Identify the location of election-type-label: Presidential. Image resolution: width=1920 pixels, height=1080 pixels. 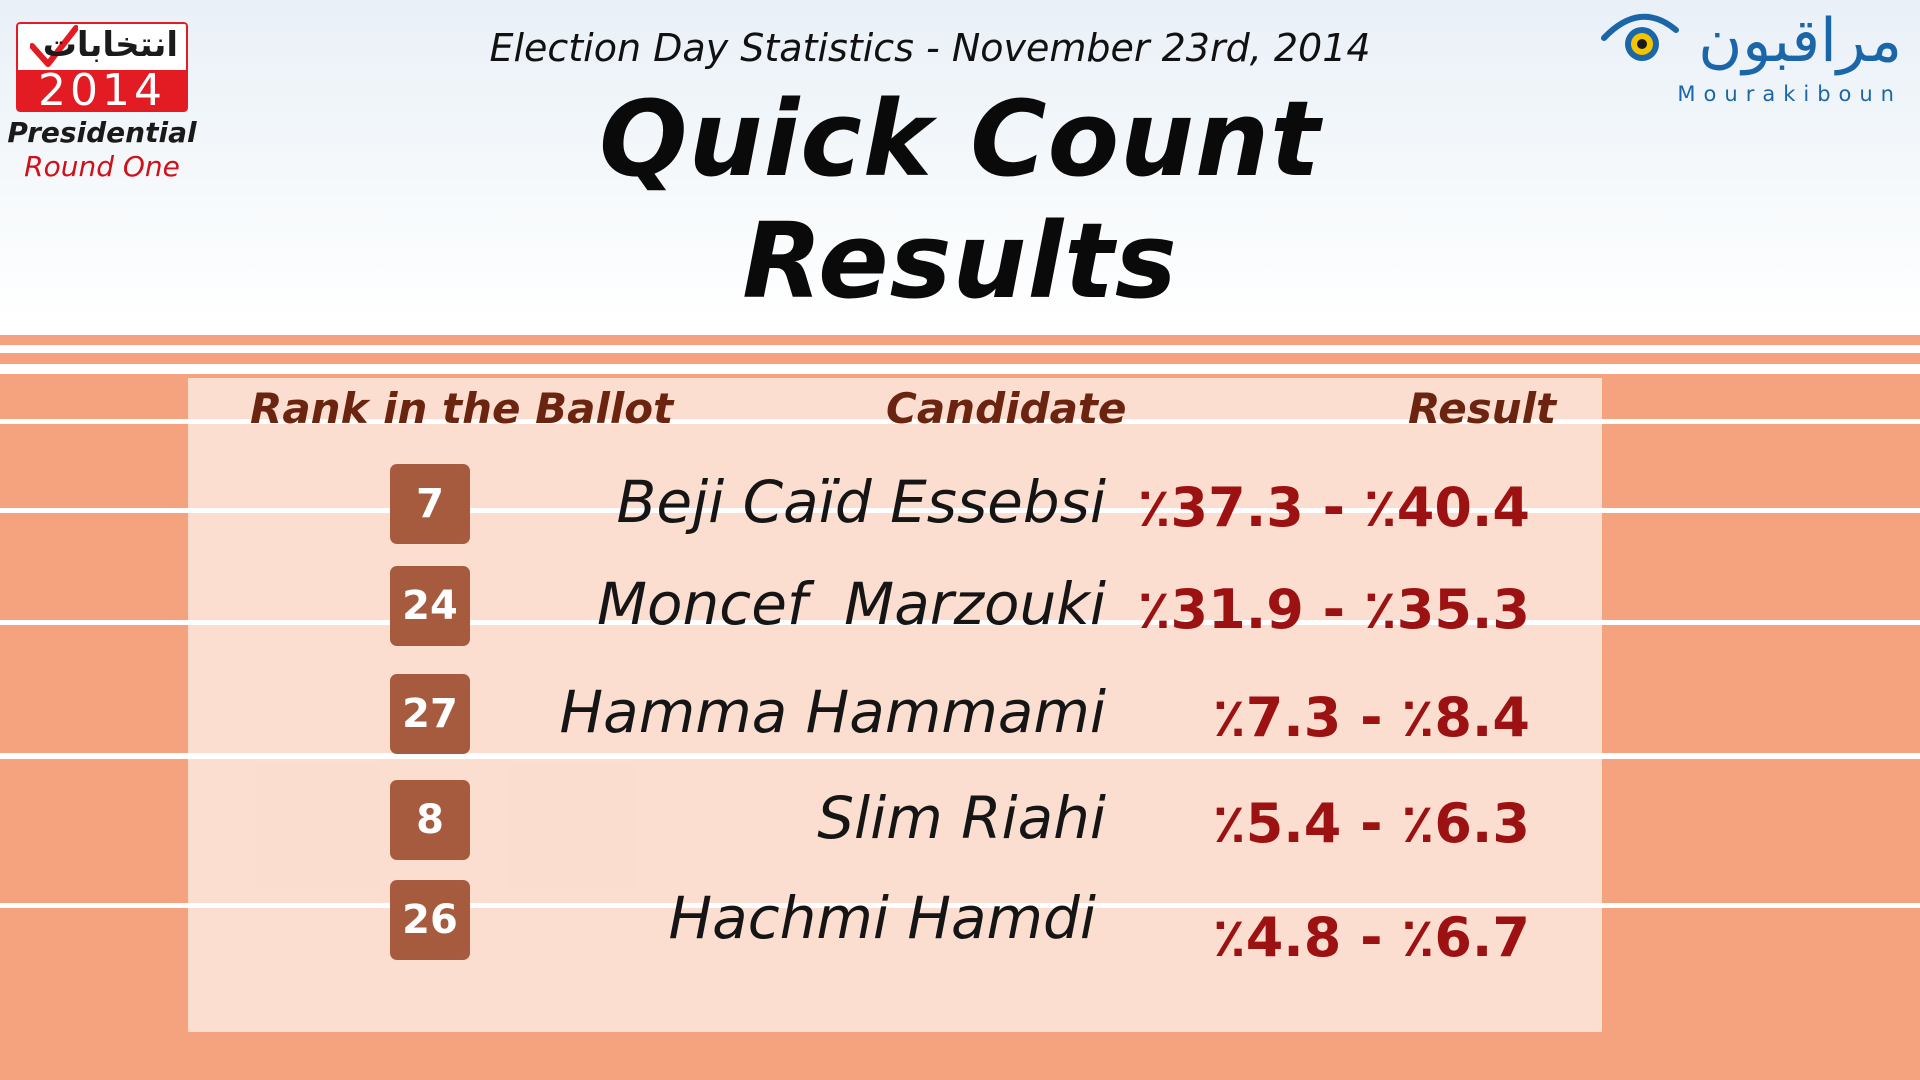
(102, 132).